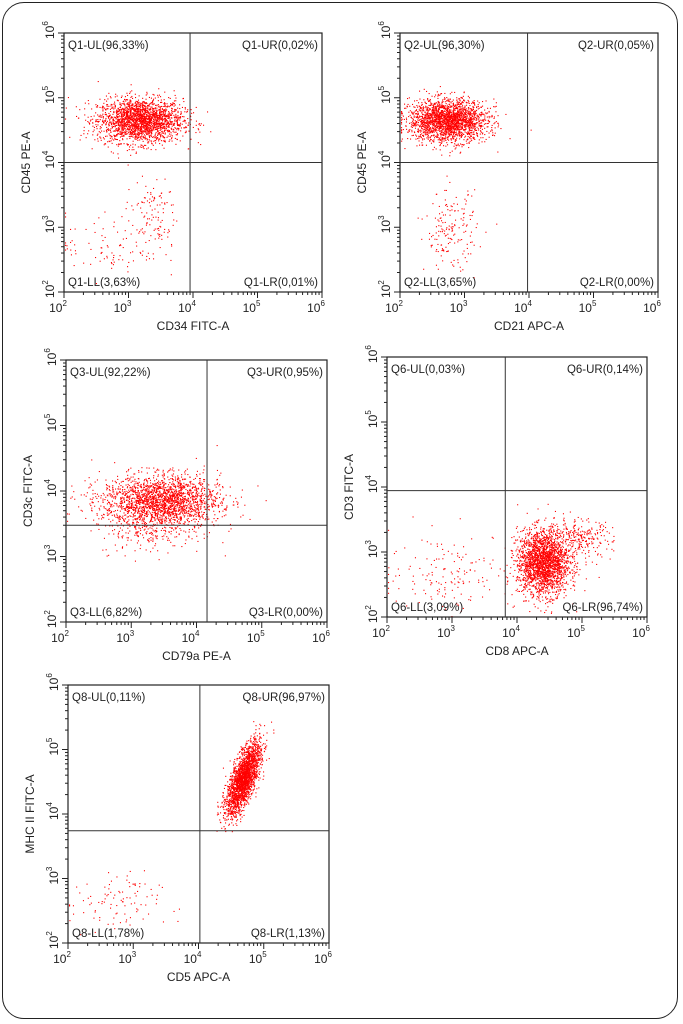 The height and width of the screenshot is (1024, 683). What do you see at coordinates (529, 326) in the screenshot?
I see `x-axis-label: CD21 APC-A` at bounding box center [529, 326].